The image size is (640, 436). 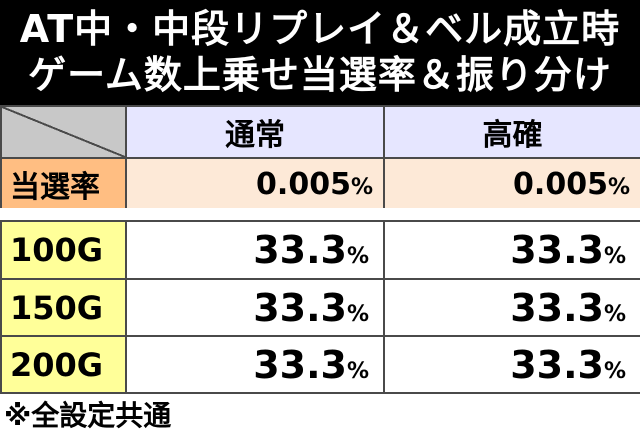 I want to click on cell-200g-high: 33.3%, so click(x=511, y=364).